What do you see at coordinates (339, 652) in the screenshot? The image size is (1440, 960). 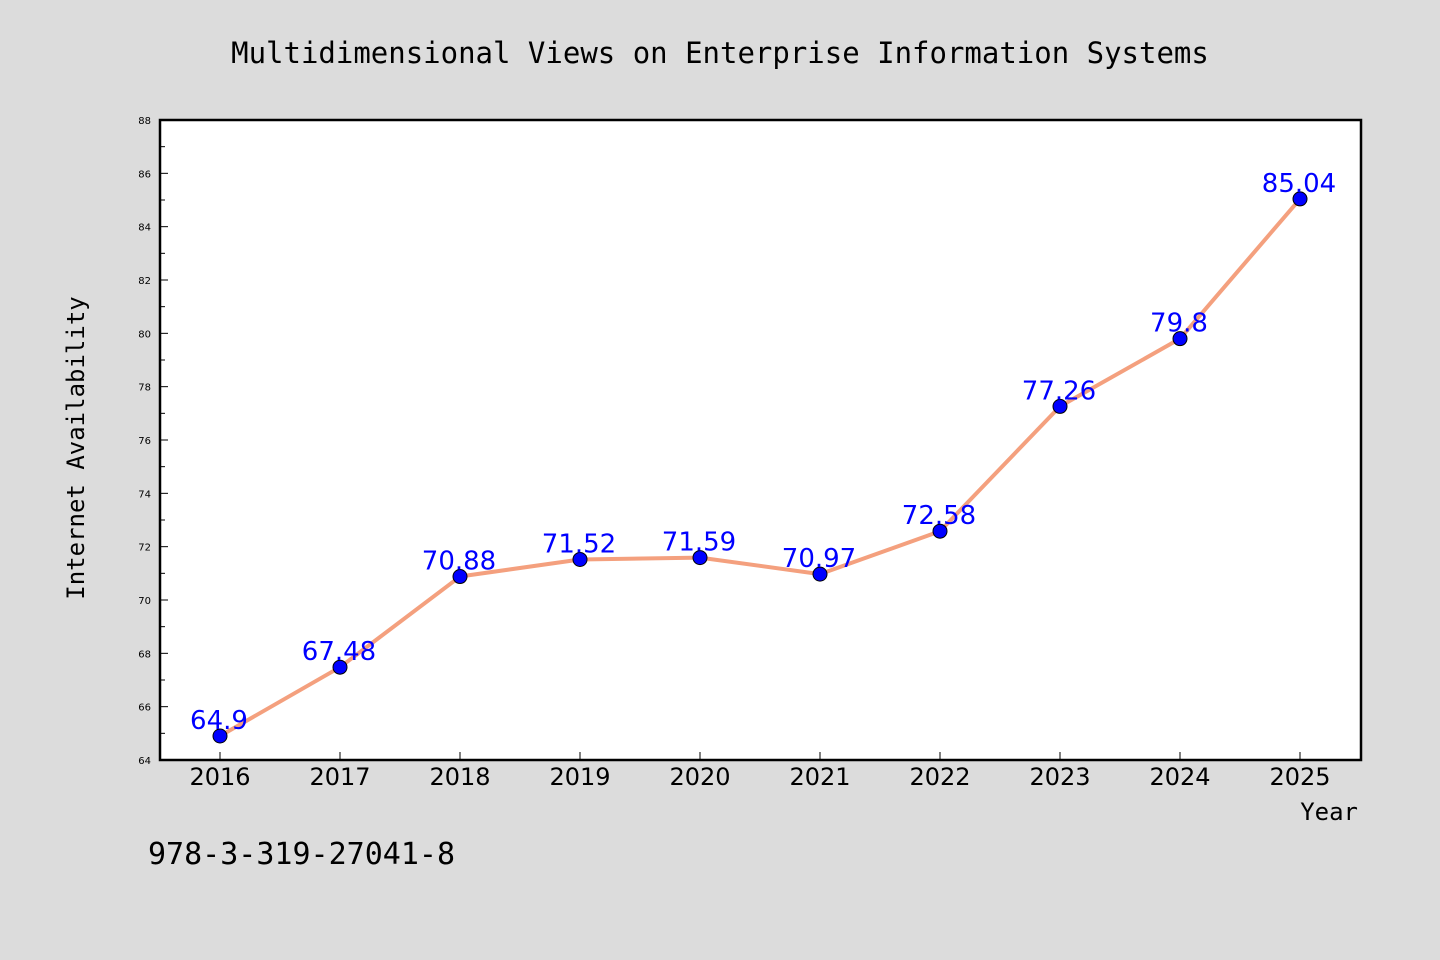 I see `data-label: 67.48` at bounding box center [339, 652].